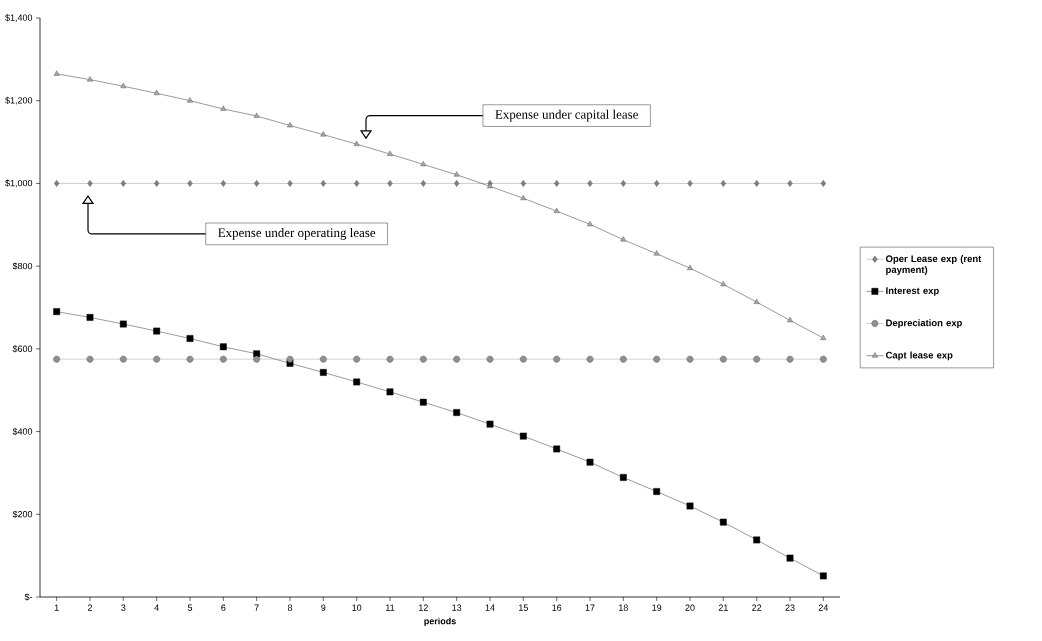 The height and width of the screenshot is (641, 1042). Describe the element at coordinates (557, 607) in the screenshot. I see `x-tick-label: 16` at that location.